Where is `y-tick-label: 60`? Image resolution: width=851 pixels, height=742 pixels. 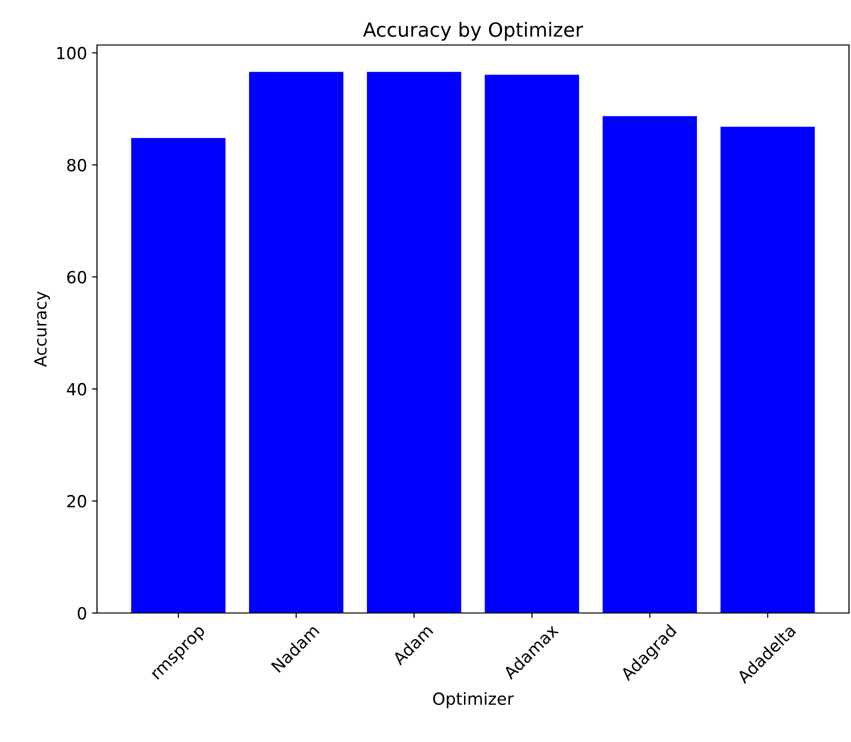
y-tick-label: 60 is located at coordinates (76, 277).